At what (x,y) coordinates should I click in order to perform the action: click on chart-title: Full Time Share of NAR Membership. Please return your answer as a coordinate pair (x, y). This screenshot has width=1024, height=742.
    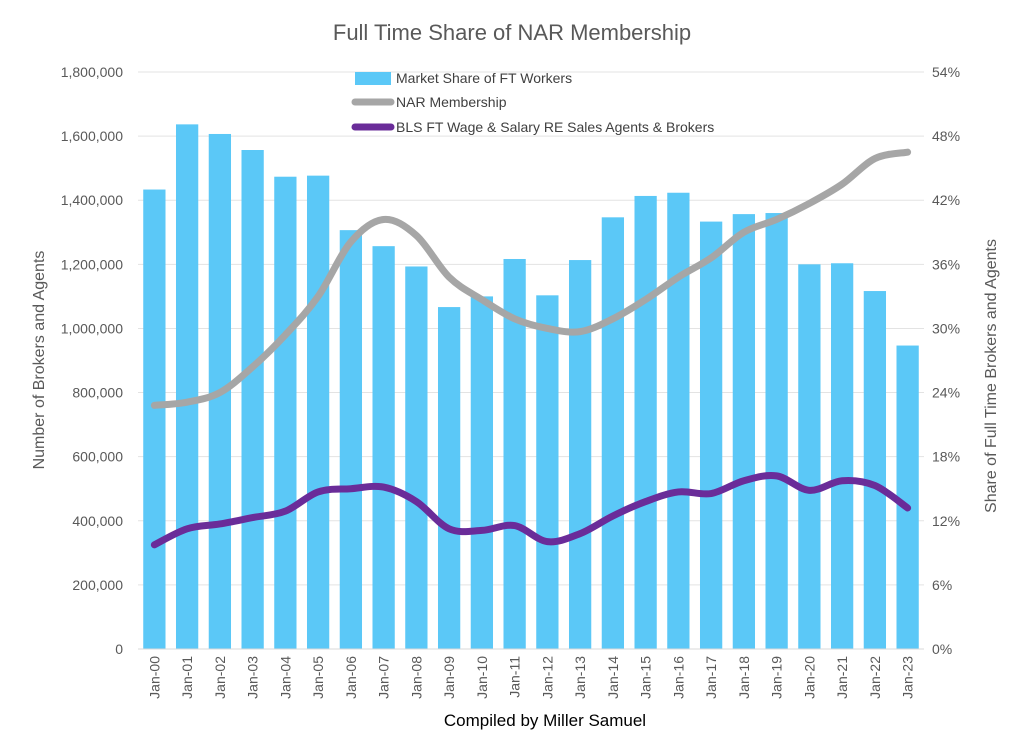
    Looking at the image, I should click on (512, 32).